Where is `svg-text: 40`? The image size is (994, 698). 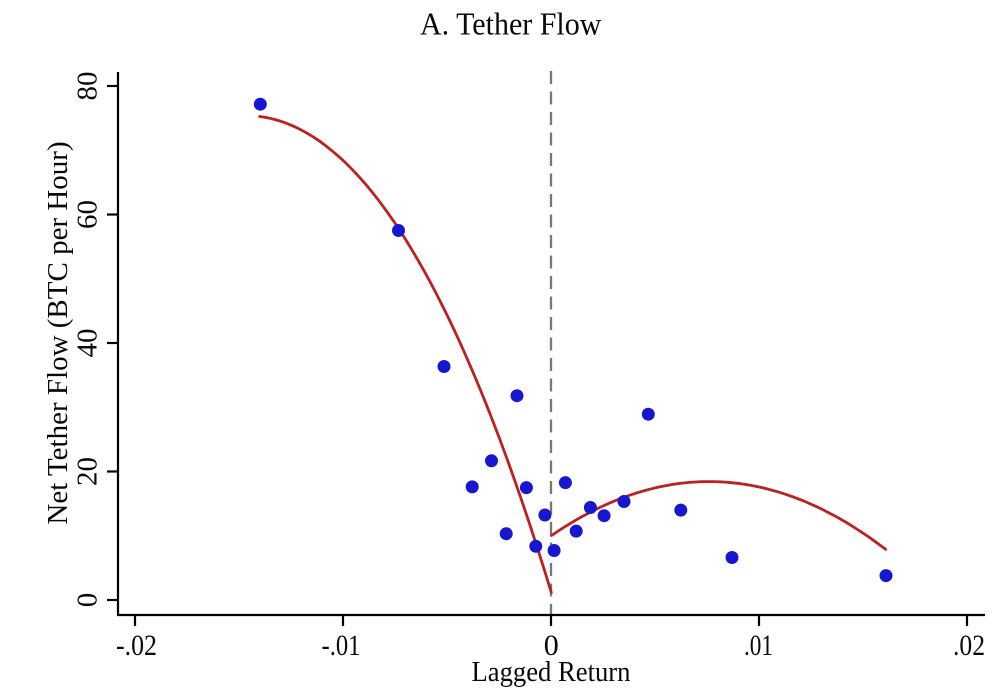
svg-text: 40 is located at coordinates (88, 343).